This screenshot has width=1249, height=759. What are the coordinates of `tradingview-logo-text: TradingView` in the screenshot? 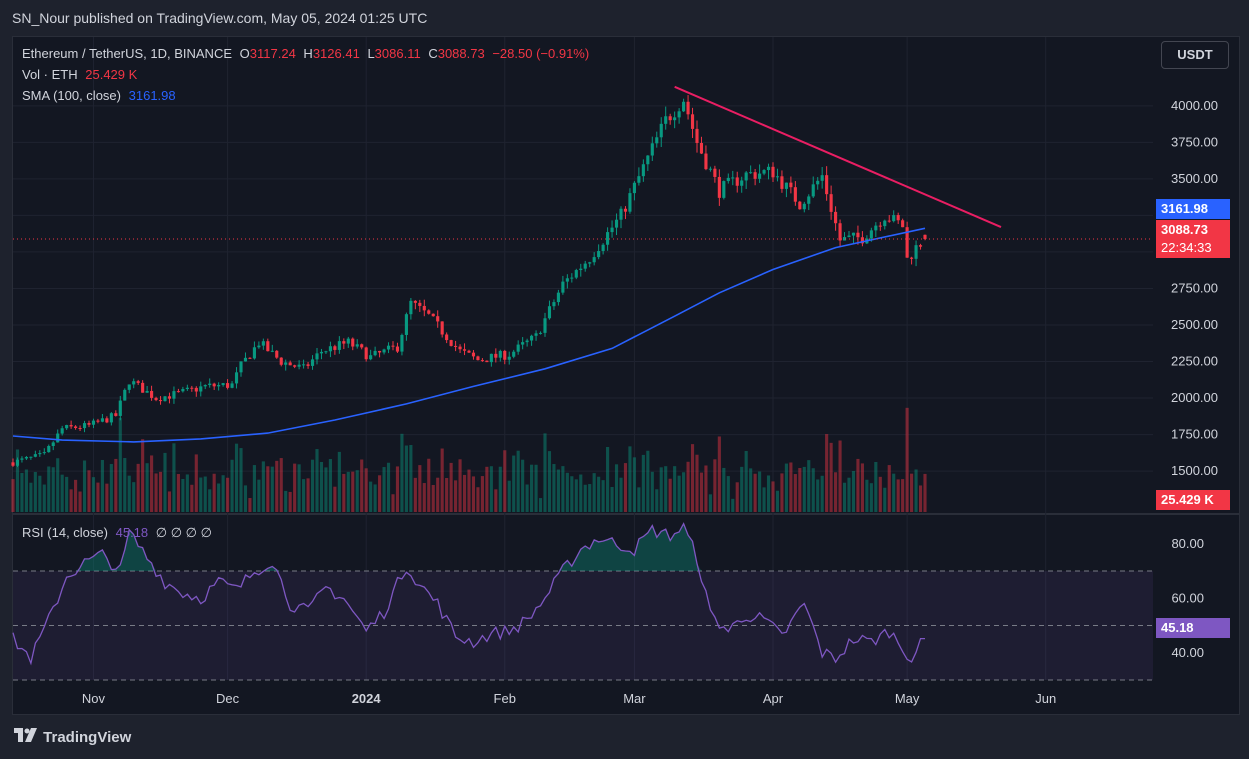 It's located at (87, 737).